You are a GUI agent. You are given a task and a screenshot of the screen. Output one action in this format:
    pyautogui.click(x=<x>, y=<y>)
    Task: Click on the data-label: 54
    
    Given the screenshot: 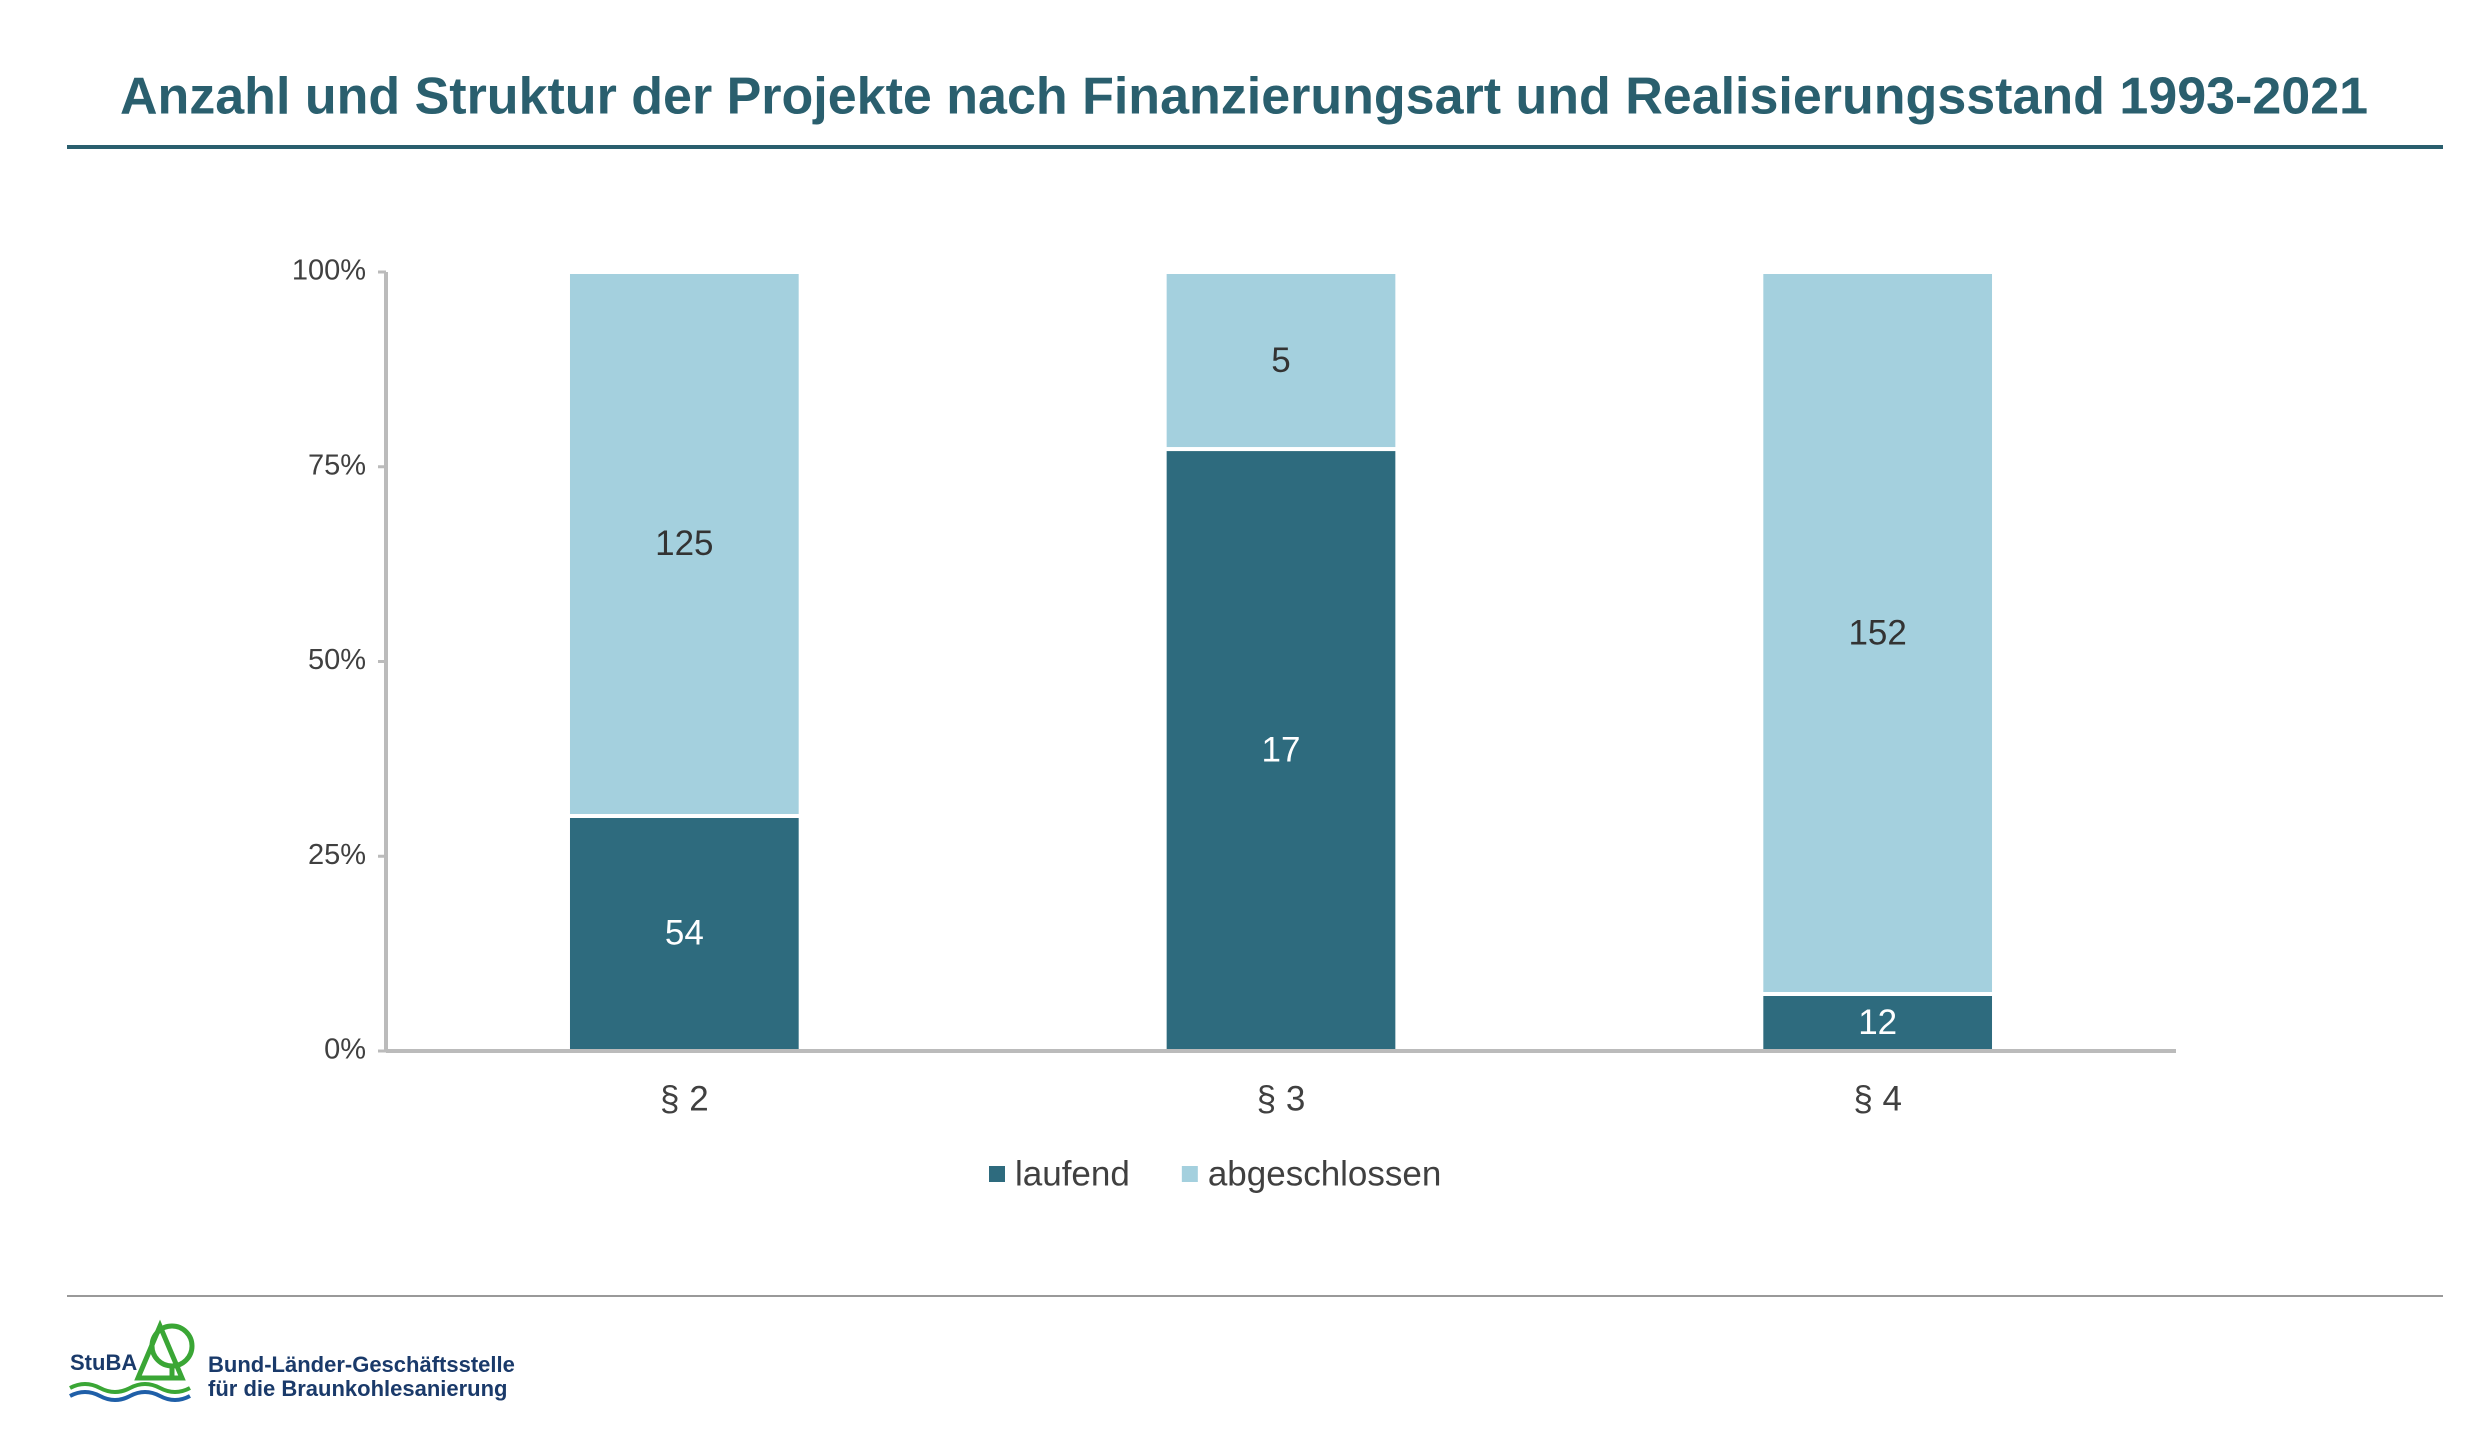 What is the action you would take?
    pyautogui.click(x=684, y=933)
    